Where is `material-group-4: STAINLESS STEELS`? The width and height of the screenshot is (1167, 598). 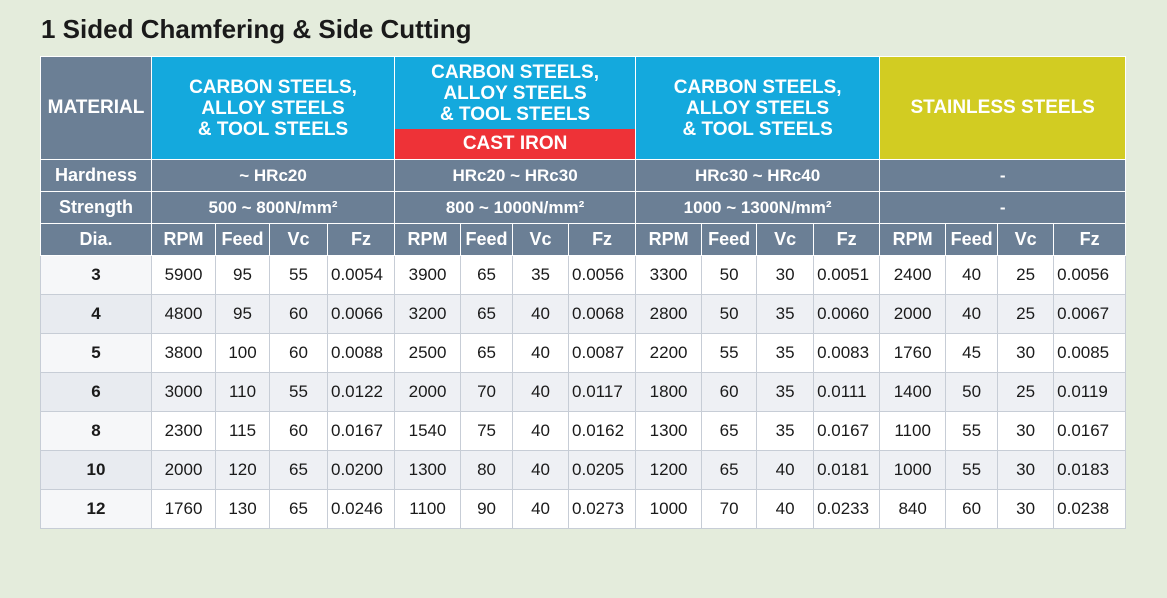 material-group-4: STAINLESS STEELS is located at coordinates (1003, 108).